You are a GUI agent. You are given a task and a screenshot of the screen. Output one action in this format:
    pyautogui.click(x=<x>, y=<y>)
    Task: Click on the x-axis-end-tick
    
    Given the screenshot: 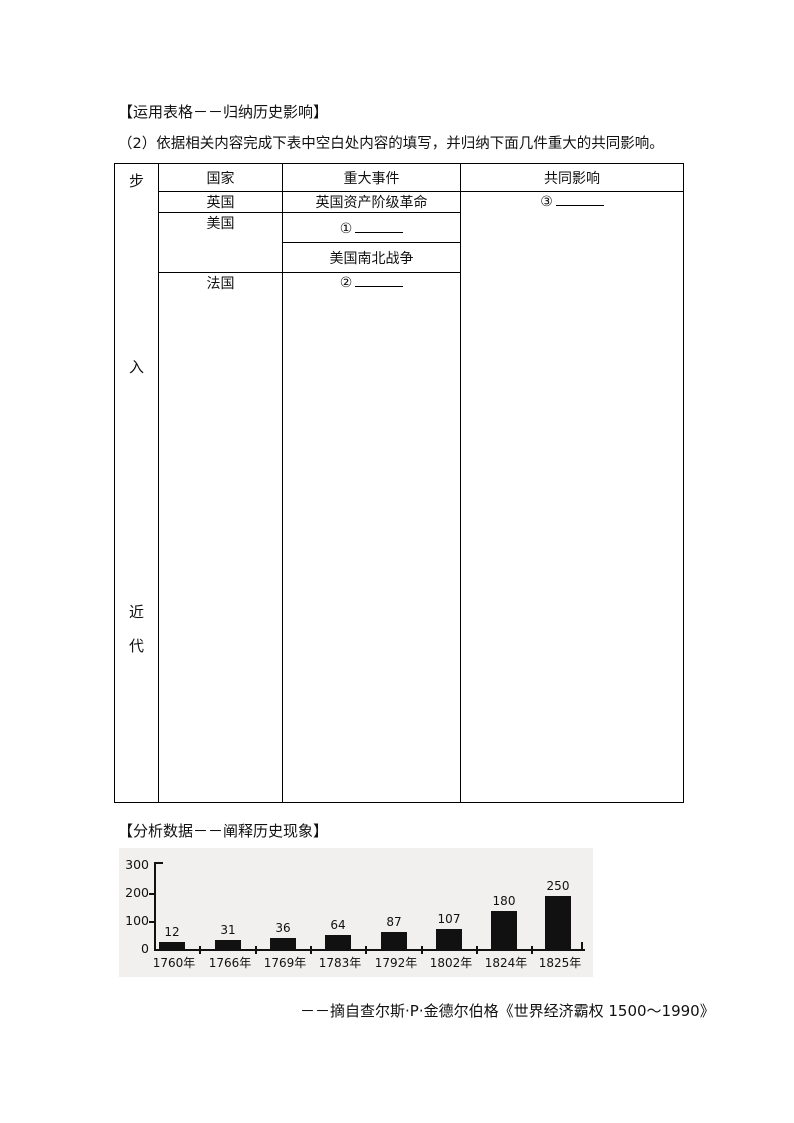 What is the action you would take?
    pyautogui.click(x=582, y=946)
    